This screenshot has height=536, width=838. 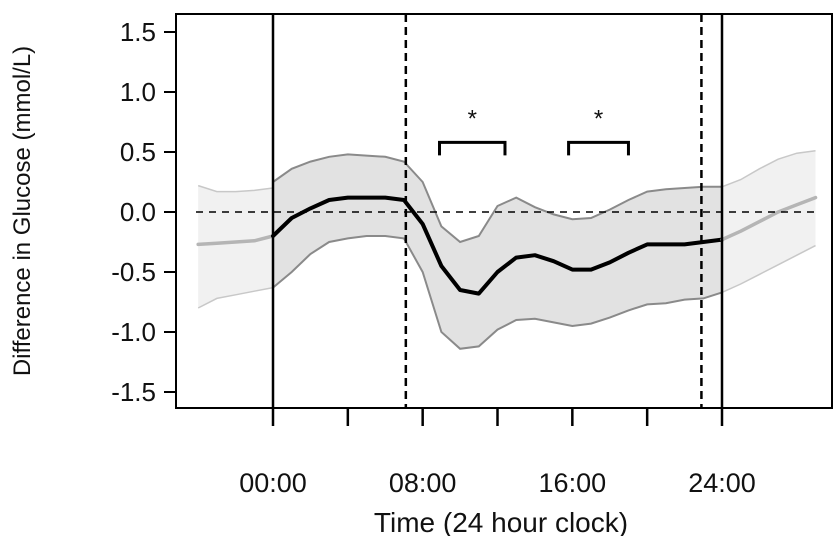 I want to click on x-tick-label-1: 08:00, so click(x=423, y=483).